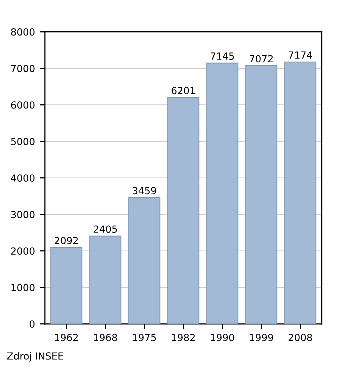  Describe the element at coordinates (300, 338) in the screenshot. I see `x-tick-label: 2008` at that location.